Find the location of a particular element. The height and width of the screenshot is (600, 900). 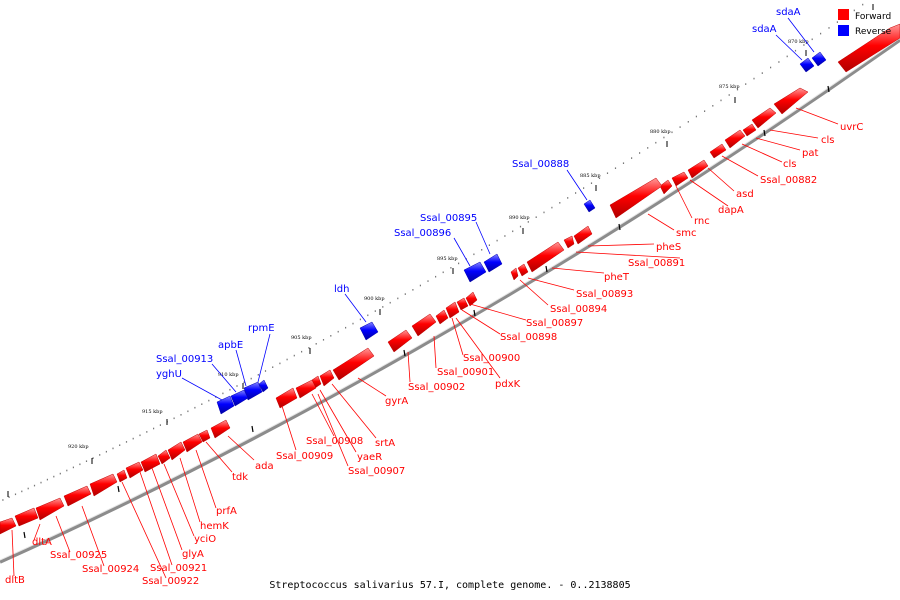

gene-label: dltB is located at coordinates (15, 580).